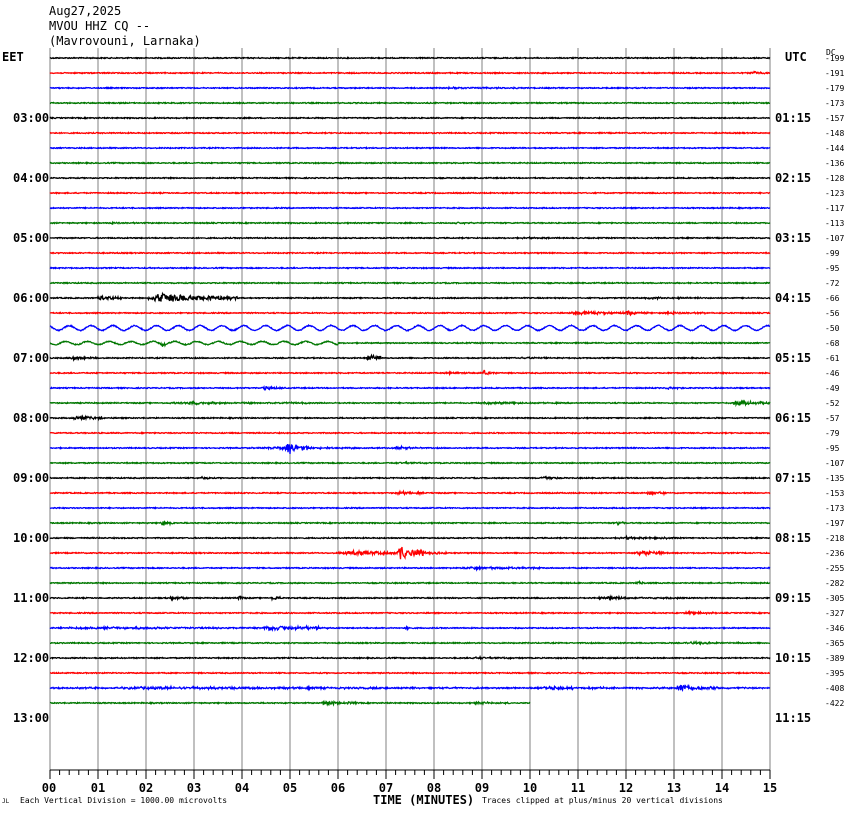  I want to click on dc-offset-label: -66, so click(832, 298).